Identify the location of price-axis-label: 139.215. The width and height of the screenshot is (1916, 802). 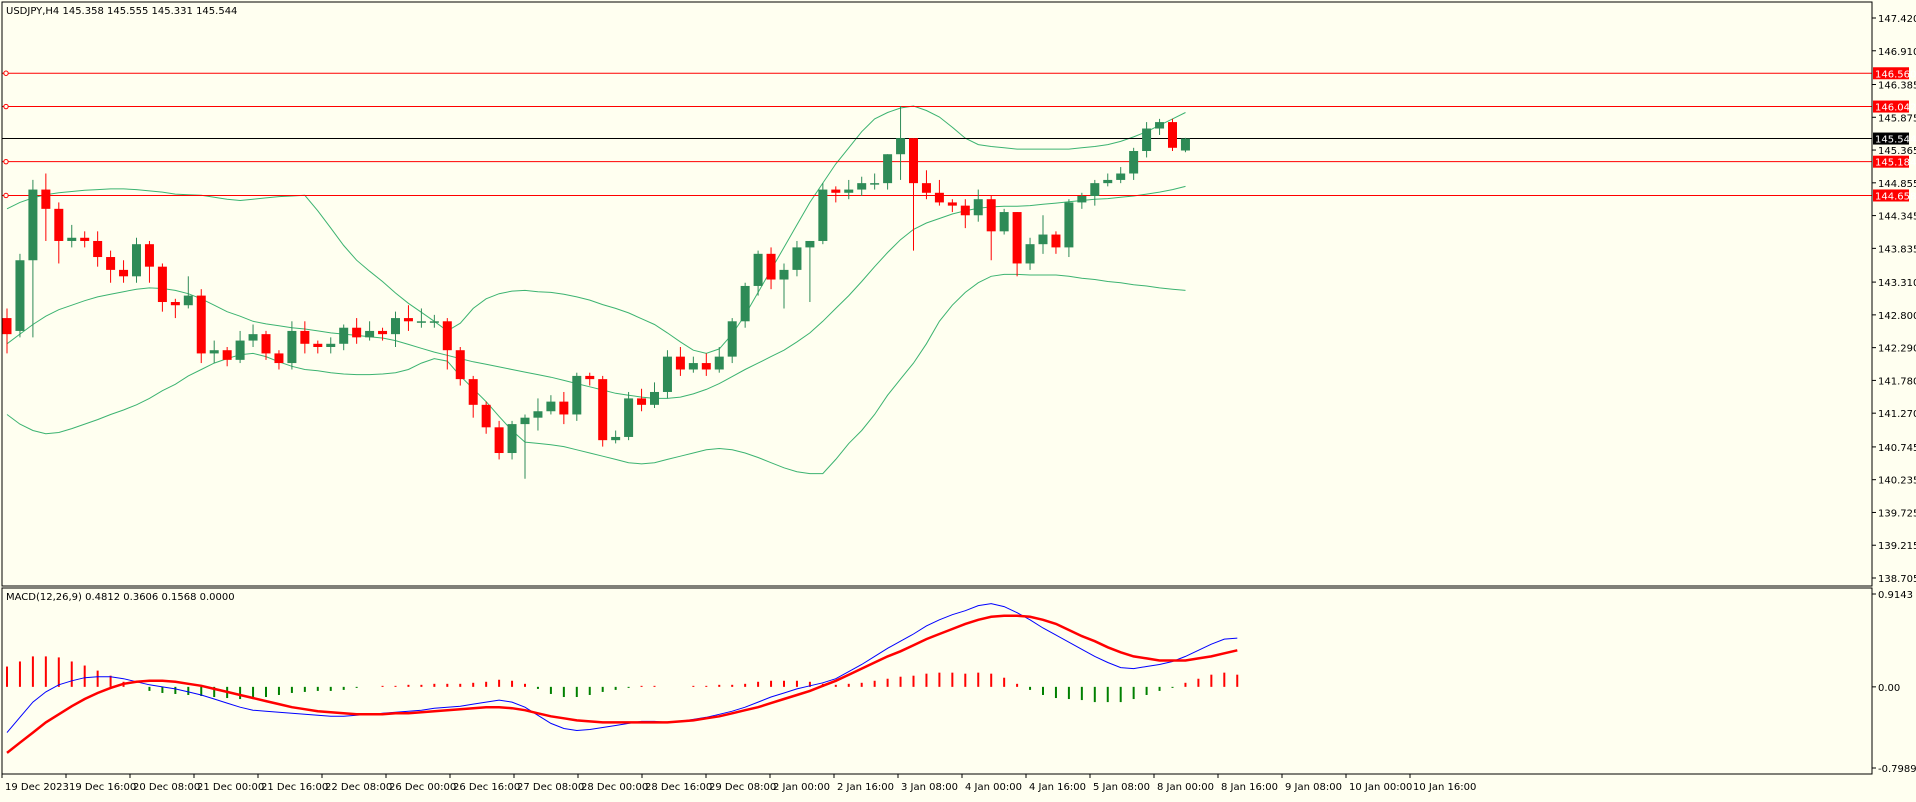
(1897, 546).